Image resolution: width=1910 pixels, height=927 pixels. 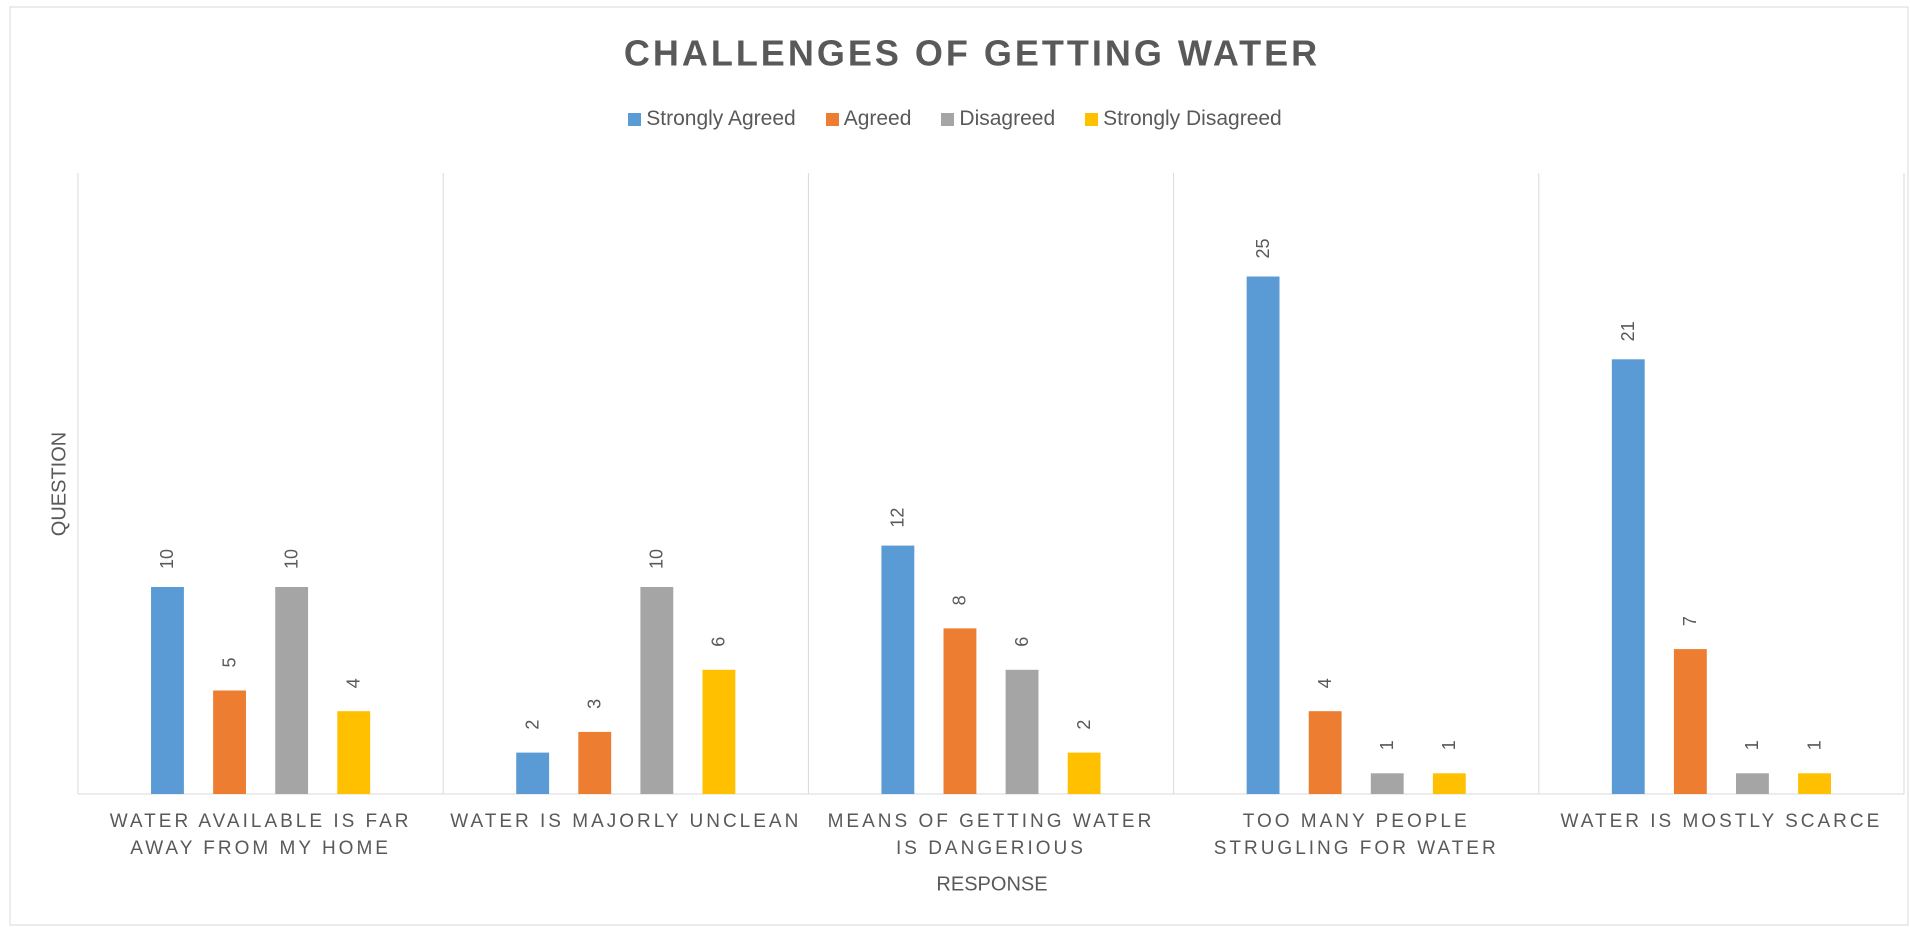 I want to click on x-tick-label: WATER IS MAJORLY UNCLEAN, so click(x=626, y=821).